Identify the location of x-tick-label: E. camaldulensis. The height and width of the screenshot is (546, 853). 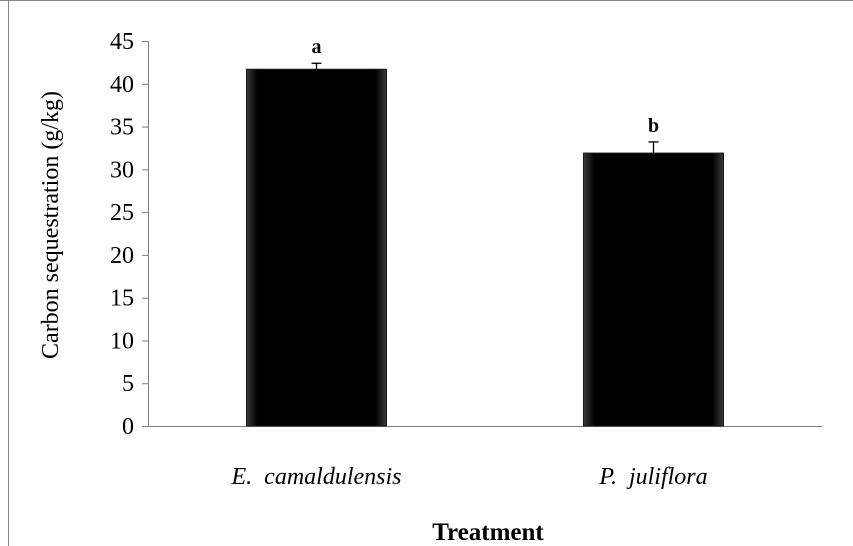
(316, 477).